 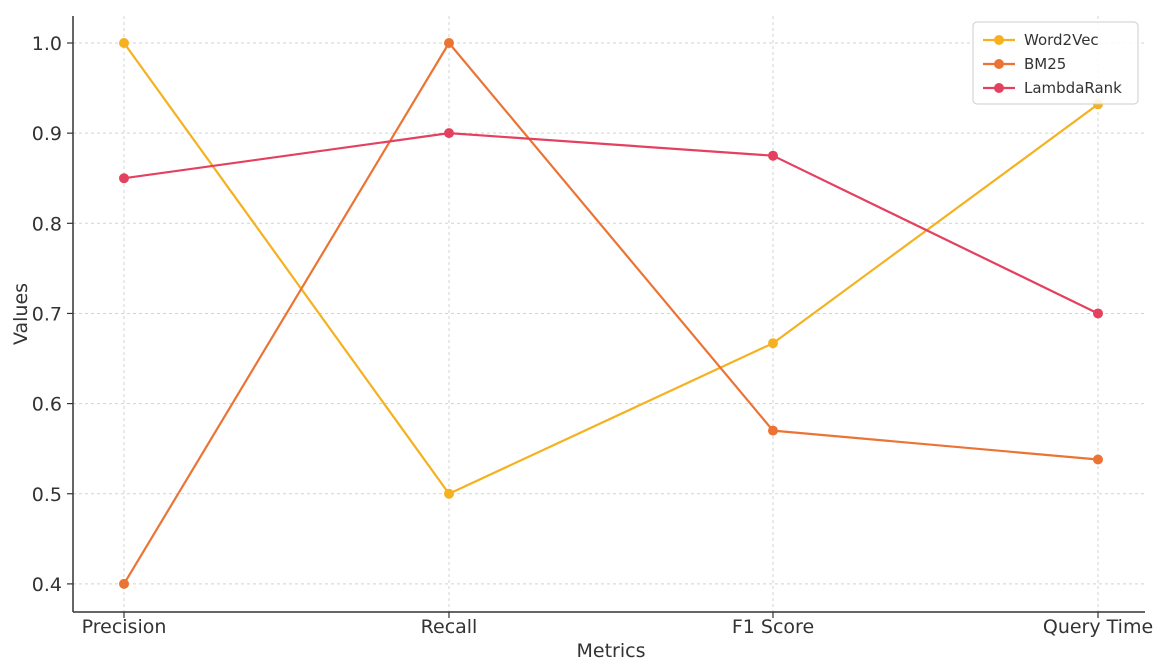 What do you see at coordinates (47, 495) in the screenshot?
I see `y-tick-label: 0.5` at bounding box center [47, 495].